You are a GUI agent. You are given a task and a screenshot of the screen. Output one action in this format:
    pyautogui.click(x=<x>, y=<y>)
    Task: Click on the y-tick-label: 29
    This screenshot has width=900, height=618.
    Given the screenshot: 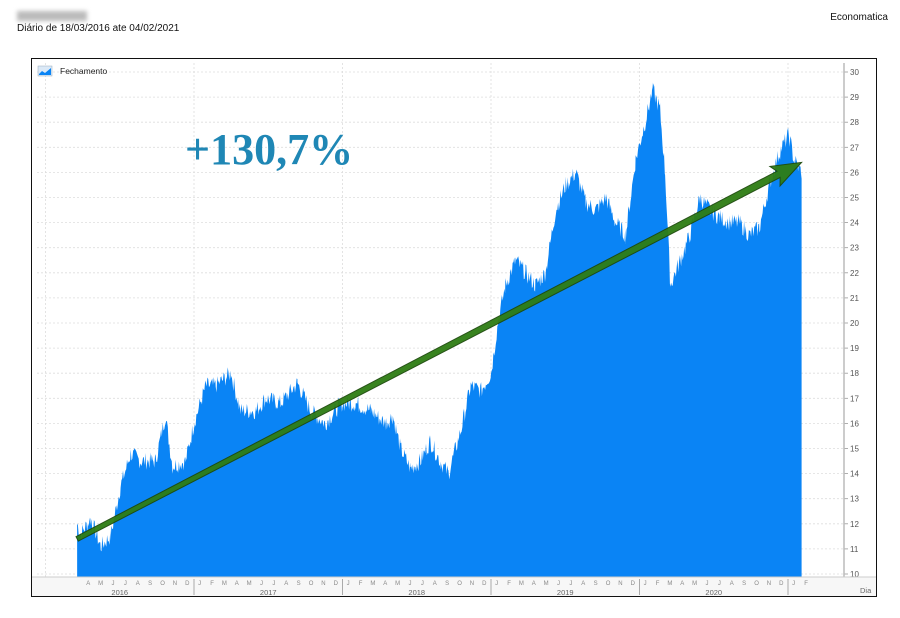 What is the action you would take?
    pyautogui.click(x=854, y=97)
    